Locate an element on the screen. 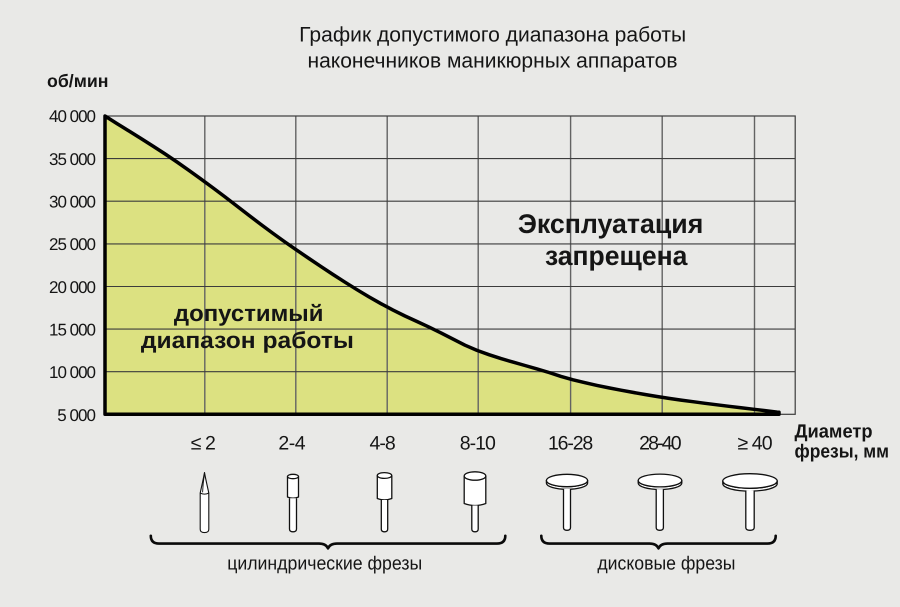 The height and width of the screenshot is (607, 900). svg-text: 5 000 is located at coordinates (76, 415).